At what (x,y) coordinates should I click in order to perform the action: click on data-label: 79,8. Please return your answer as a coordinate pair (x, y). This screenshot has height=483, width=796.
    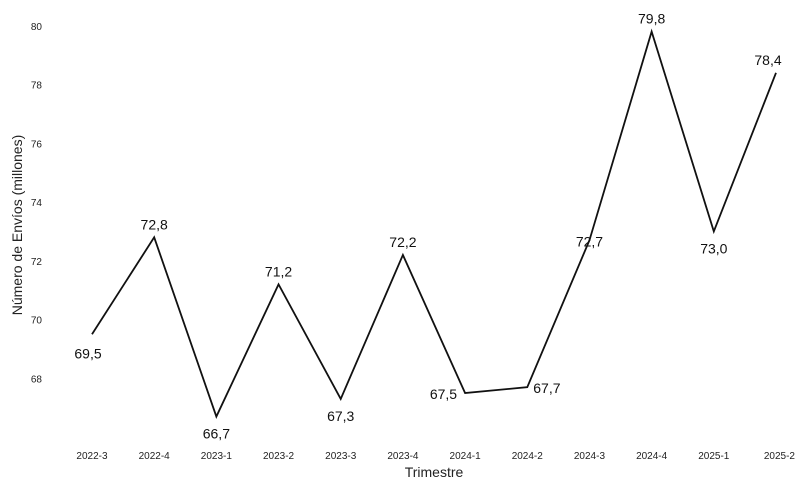
    Looking at the image, I should click on (651, 19).